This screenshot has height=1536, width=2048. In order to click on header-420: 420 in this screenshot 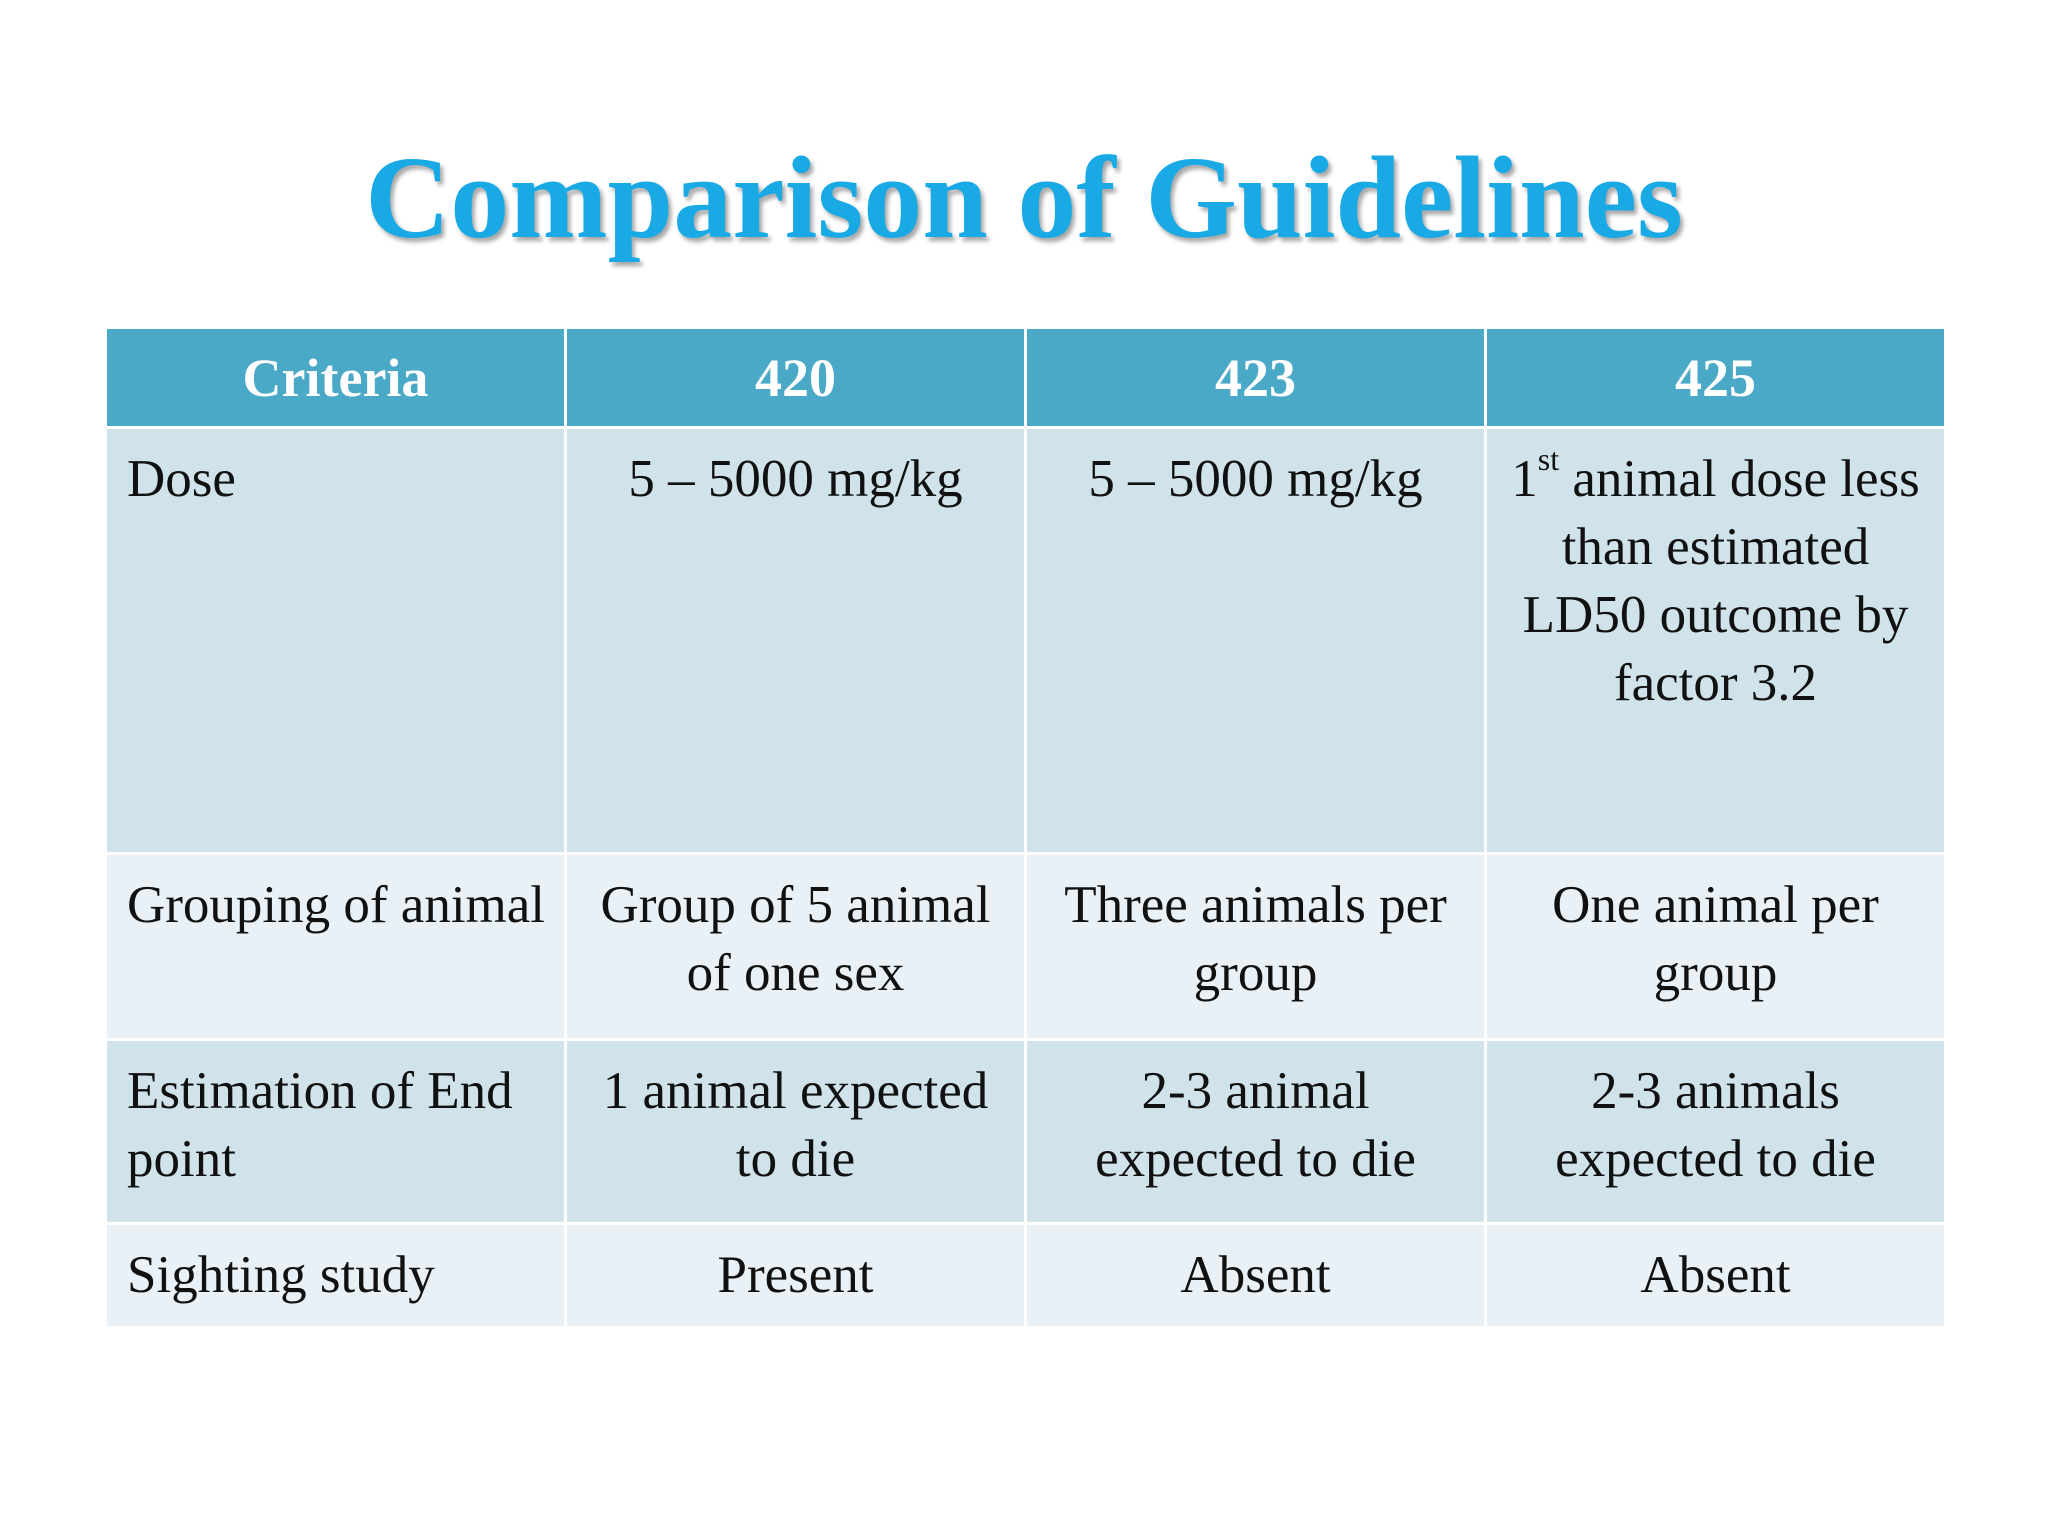, I will do `click(795, 377)`.